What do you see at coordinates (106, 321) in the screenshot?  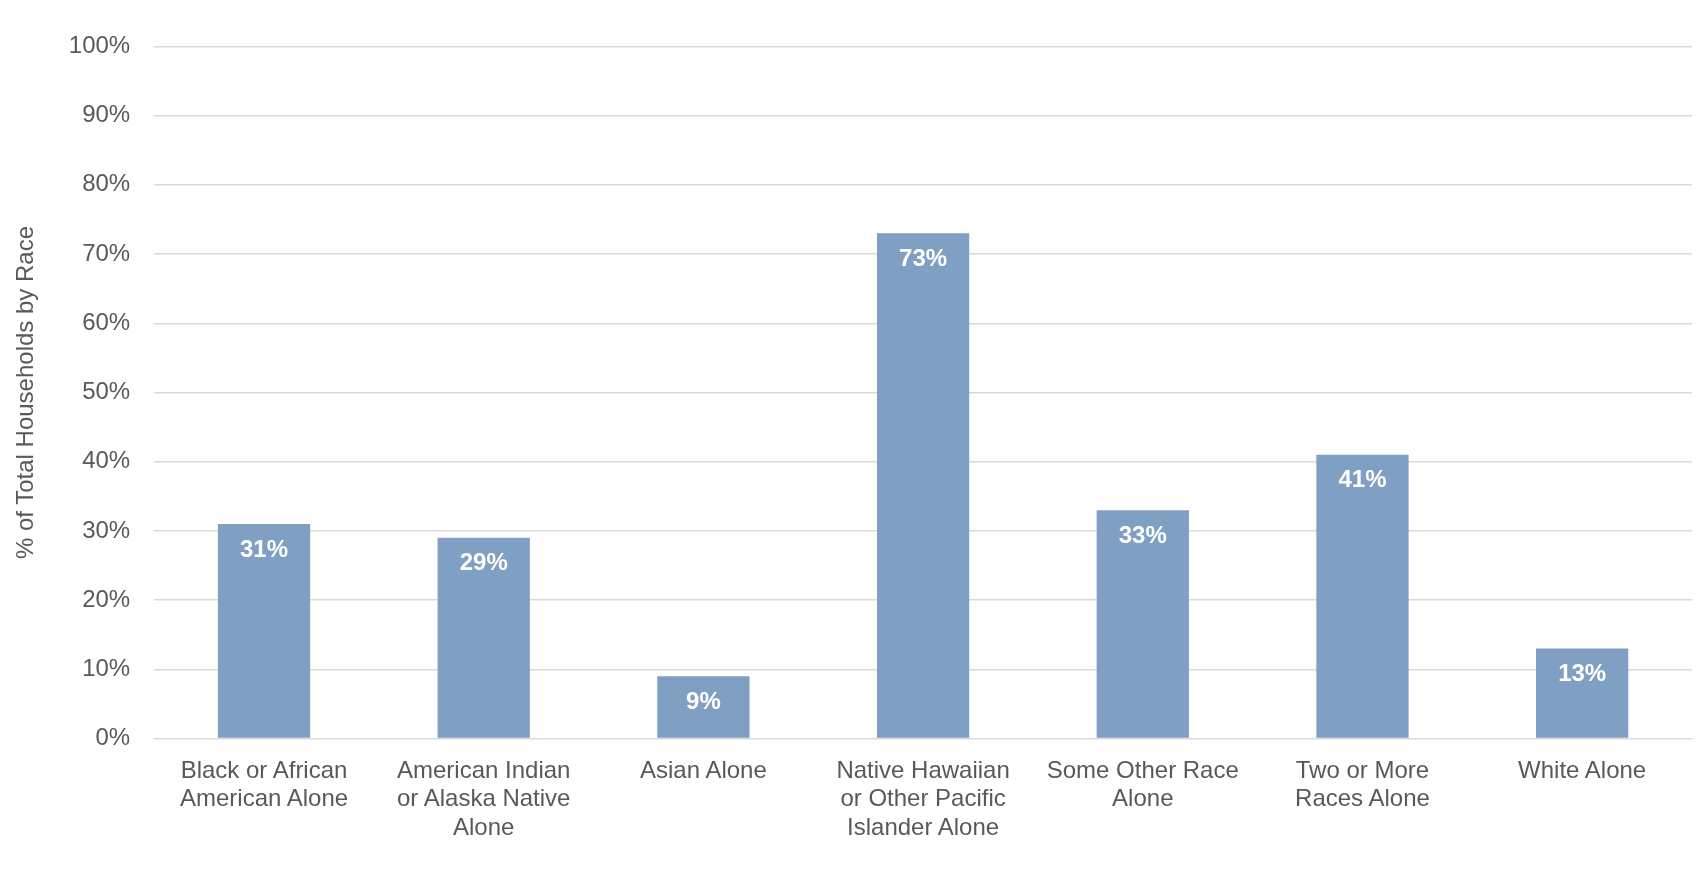 I see `y-tick-label: 60%` at bounding box center [106, 321].